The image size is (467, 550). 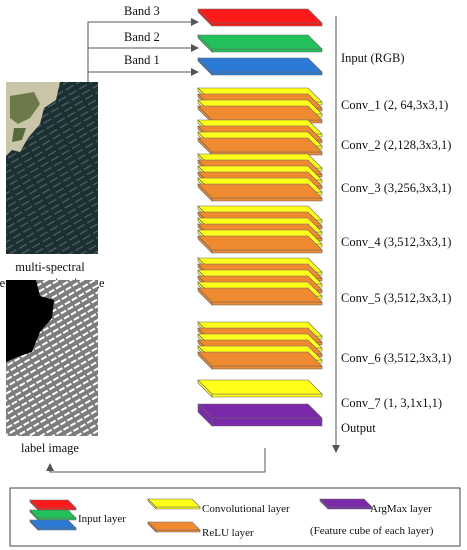 I want to click on multispectral-caption-line1: multi-spectral, so click(x=50, y=267).